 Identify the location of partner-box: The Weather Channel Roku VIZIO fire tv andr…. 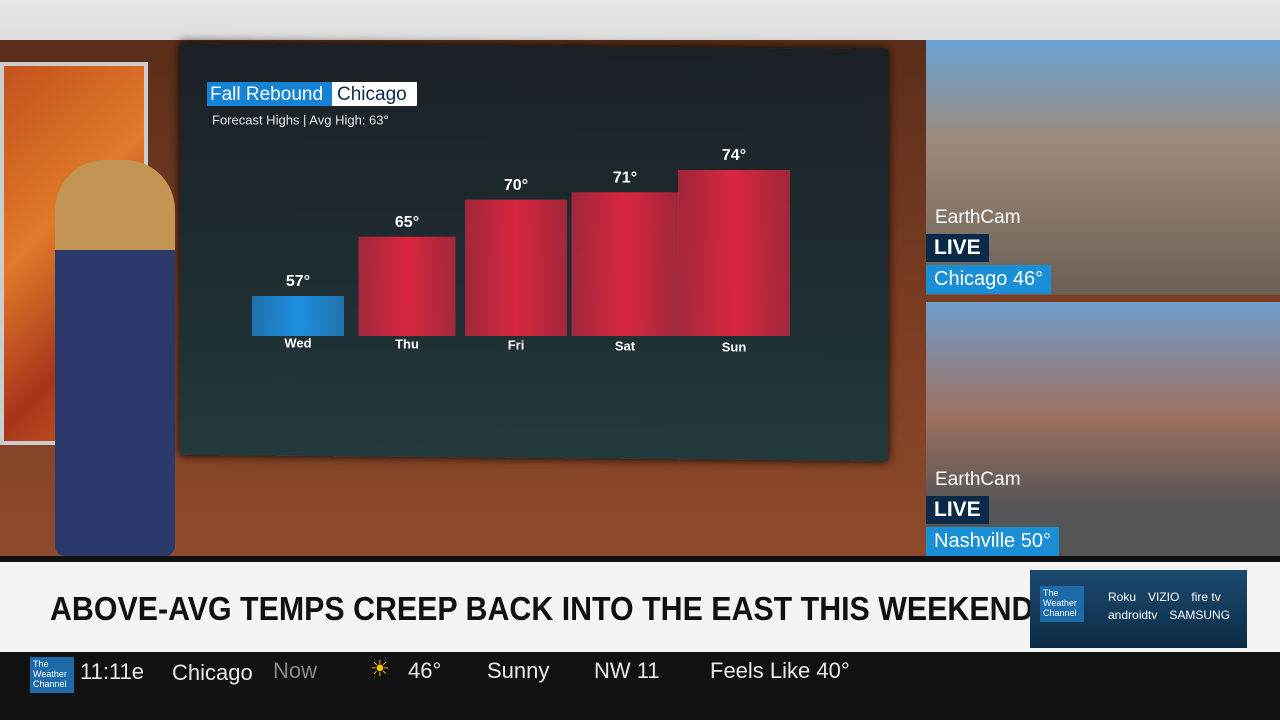
(1138, 609).